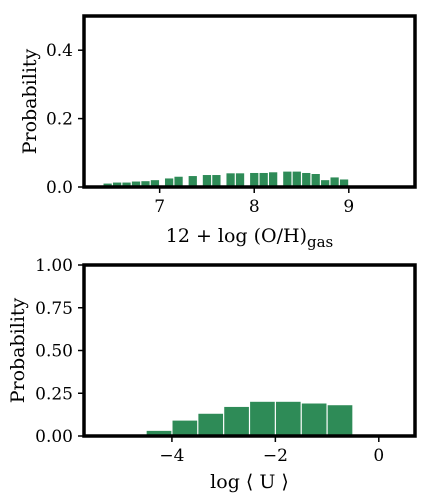 The image size is (432, 504). I want to click on x-tick-label: 0, so click(378, 456).